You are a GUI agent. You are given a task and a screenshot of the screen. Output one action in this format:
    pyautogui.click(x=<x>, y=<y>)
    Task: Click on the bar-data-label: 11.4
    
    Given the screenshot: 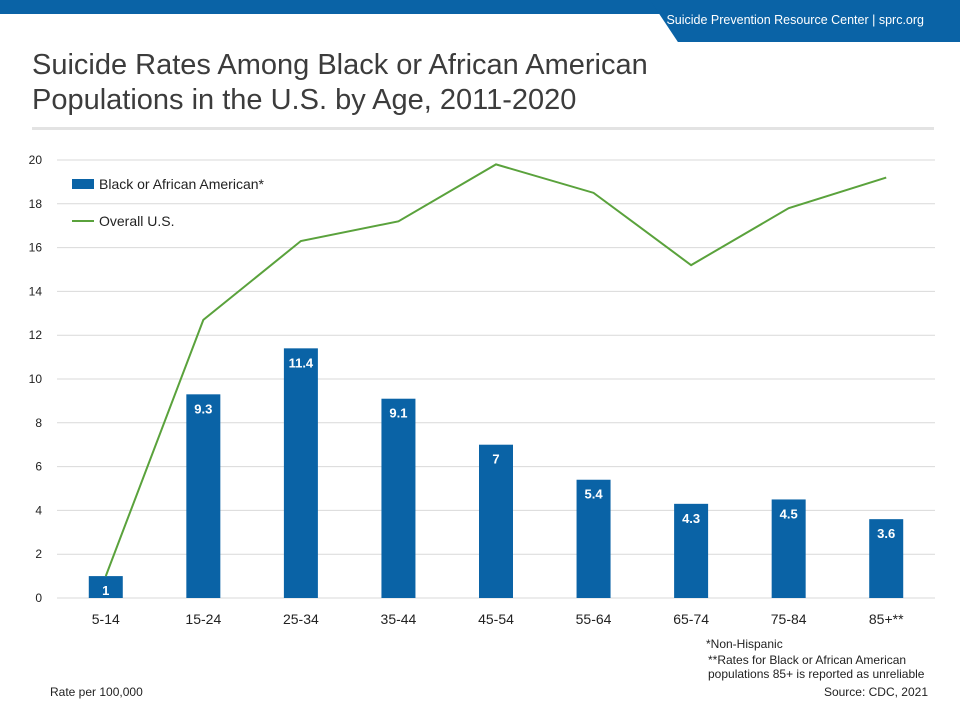 What is the action you would take?
    pyautogui.click(x=301, y=362)
    